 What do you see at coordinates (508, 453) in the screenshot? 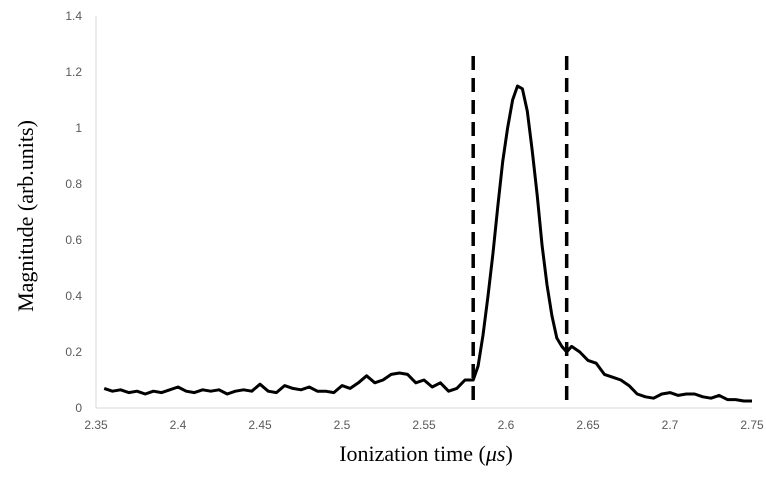
I see `x-axis-title-close: )` at bounding box center [508, 453].